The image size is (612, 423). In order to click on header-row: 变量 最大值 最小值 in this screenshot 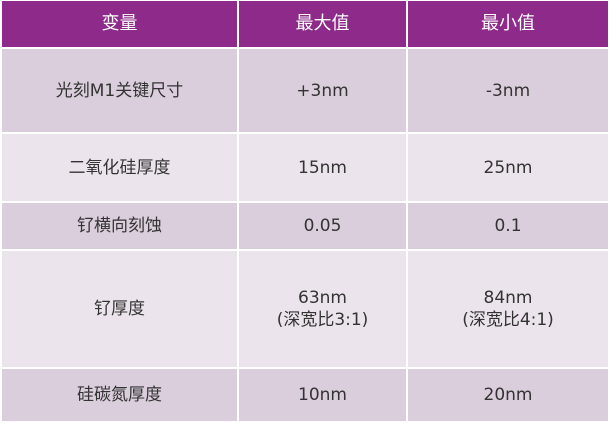, I will do `click(305, 24)`.